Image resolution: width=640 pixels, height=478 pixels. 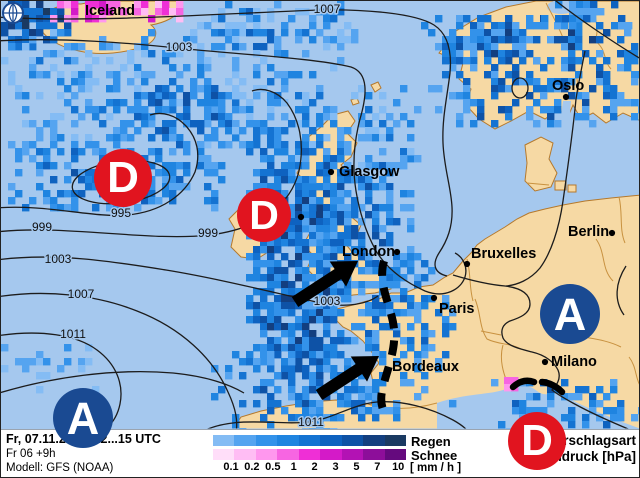 What do you see at coordinates (471, 338) in the screenshot?
I see `front-layer` at bounding box center [471, 338].